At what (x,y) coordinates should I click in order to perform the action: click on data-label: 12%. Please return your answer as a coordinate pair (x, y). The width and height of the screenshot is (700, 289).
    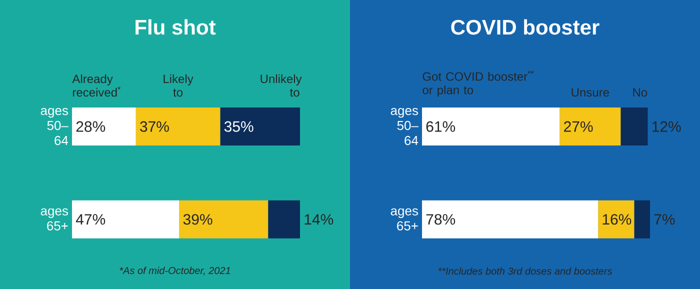
    Looking at the image, I should click on (666, 126).